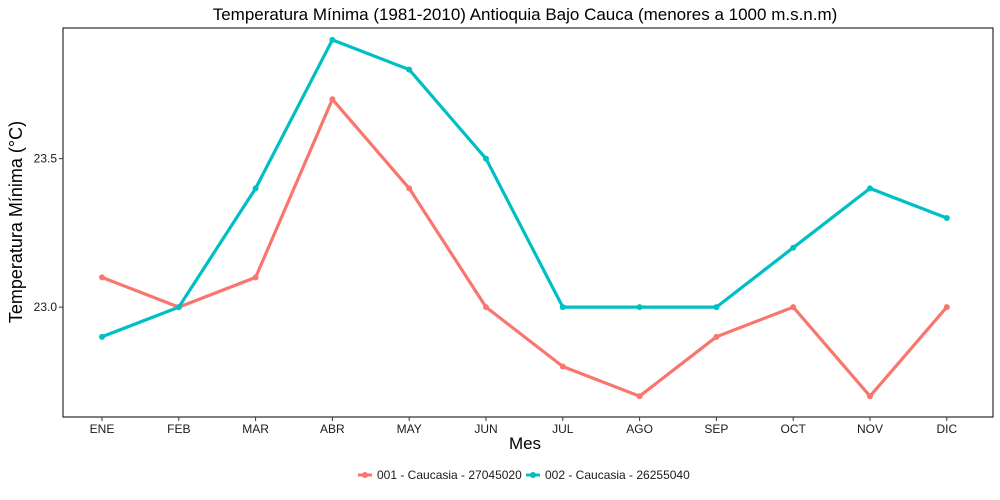  I want to click on x-tick-label: OCT, so click(794, 429).